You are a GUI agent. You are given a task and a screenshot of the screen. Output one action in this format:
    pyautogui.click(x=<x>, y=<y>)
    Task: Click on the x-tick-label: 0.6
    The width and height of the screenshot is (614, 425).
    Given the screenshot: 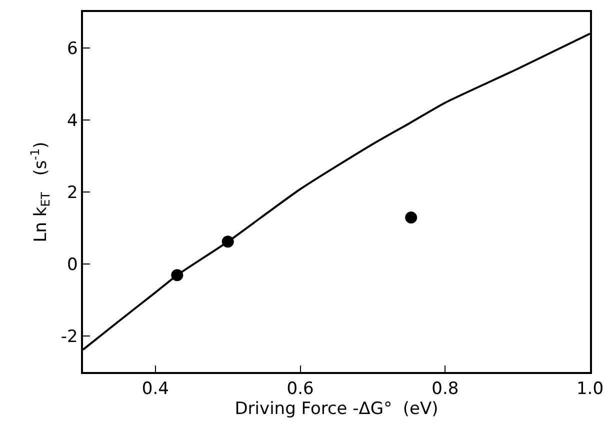 What is the action you would take?
    pyautogui.click(x=300, y=389)
    